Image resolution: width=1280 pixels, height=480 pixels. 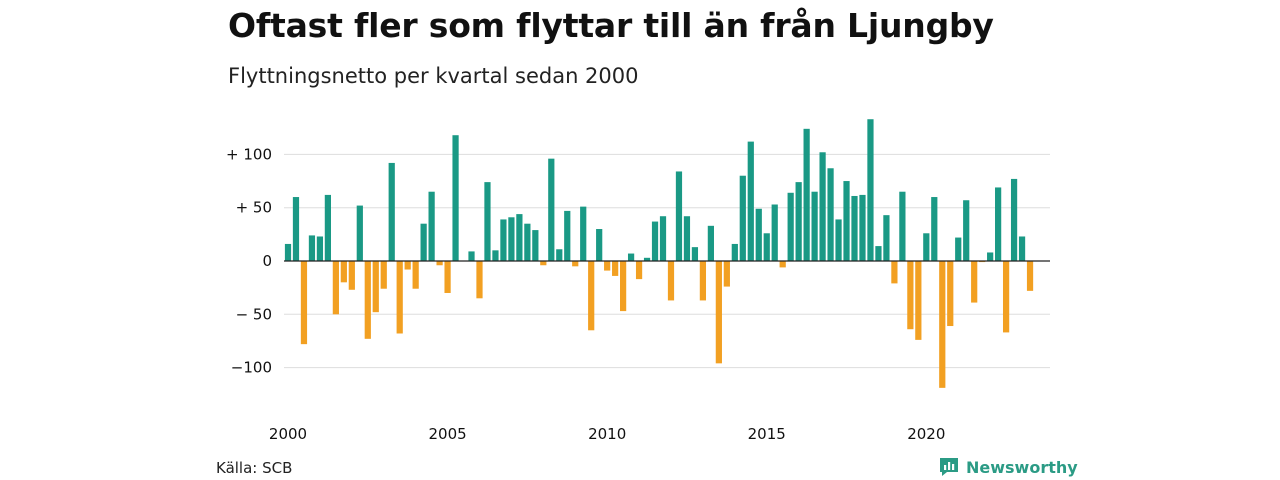 What do you see at coordinates (926, 434) in the screenshot?
I see `x-tick-label: 2020` at bounding box center [926, 434].